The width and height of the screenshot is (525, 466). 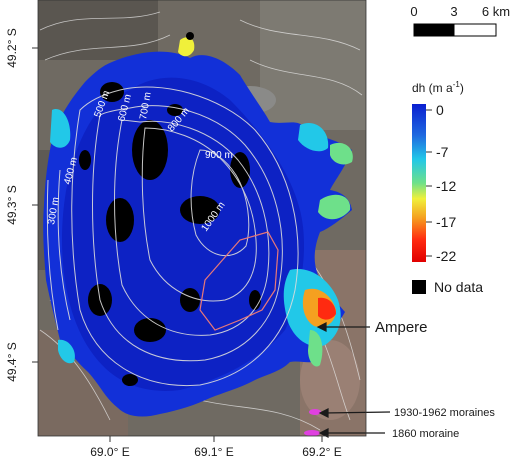 What do you see at coordinates (54, 210) in the screenshot?
I see `contour-label: 300 m` at bounding box center [54, 210].